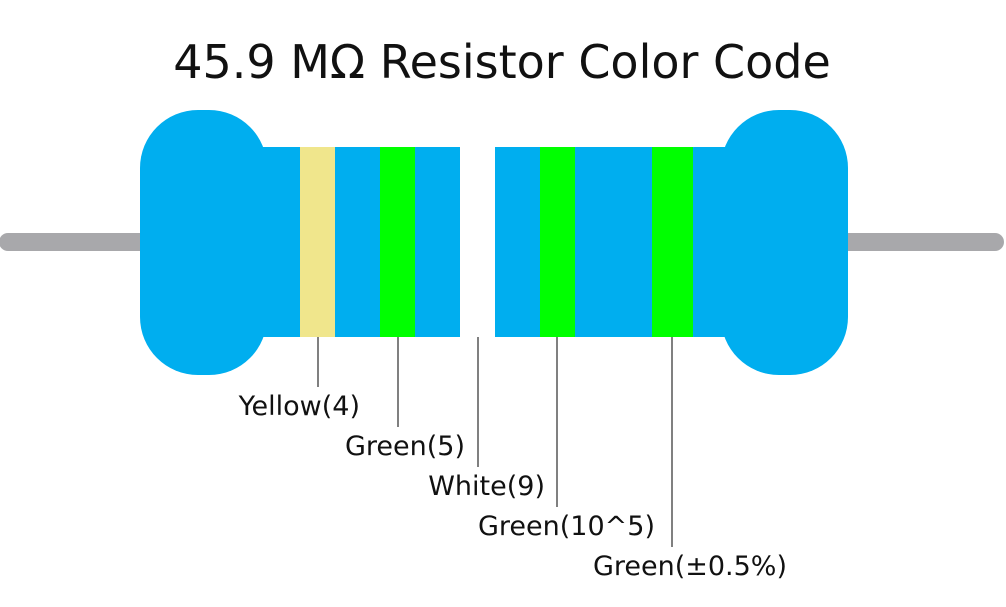 The image size is (1006, 607). Describe the element at coordinates (486, 486) in the screenshot. I see `band-label: White(9)` at that location.